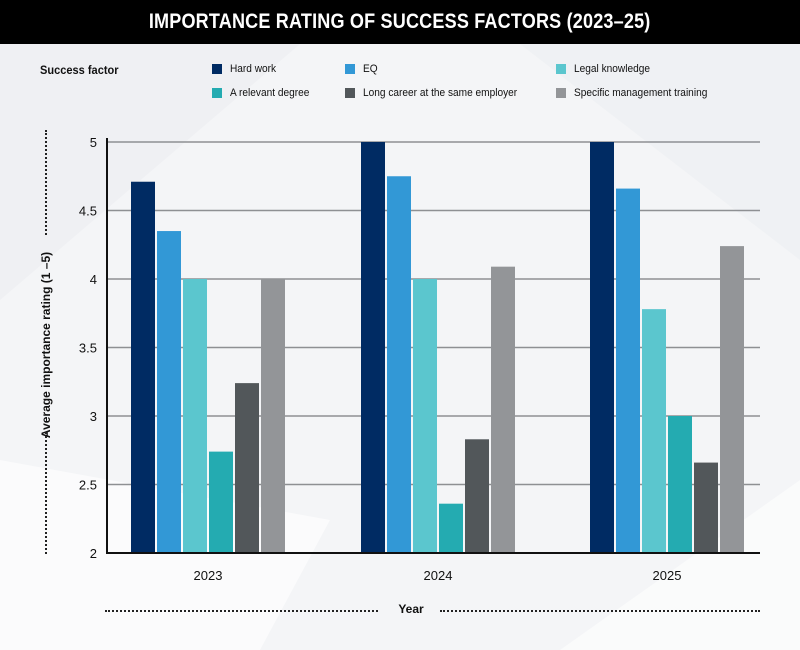 Image resolution: width=800 pixels, height=650 pixels. Describe the element at coordinates (93, 142) in the screenshot. I see `y-tick-label: 5` at that location.